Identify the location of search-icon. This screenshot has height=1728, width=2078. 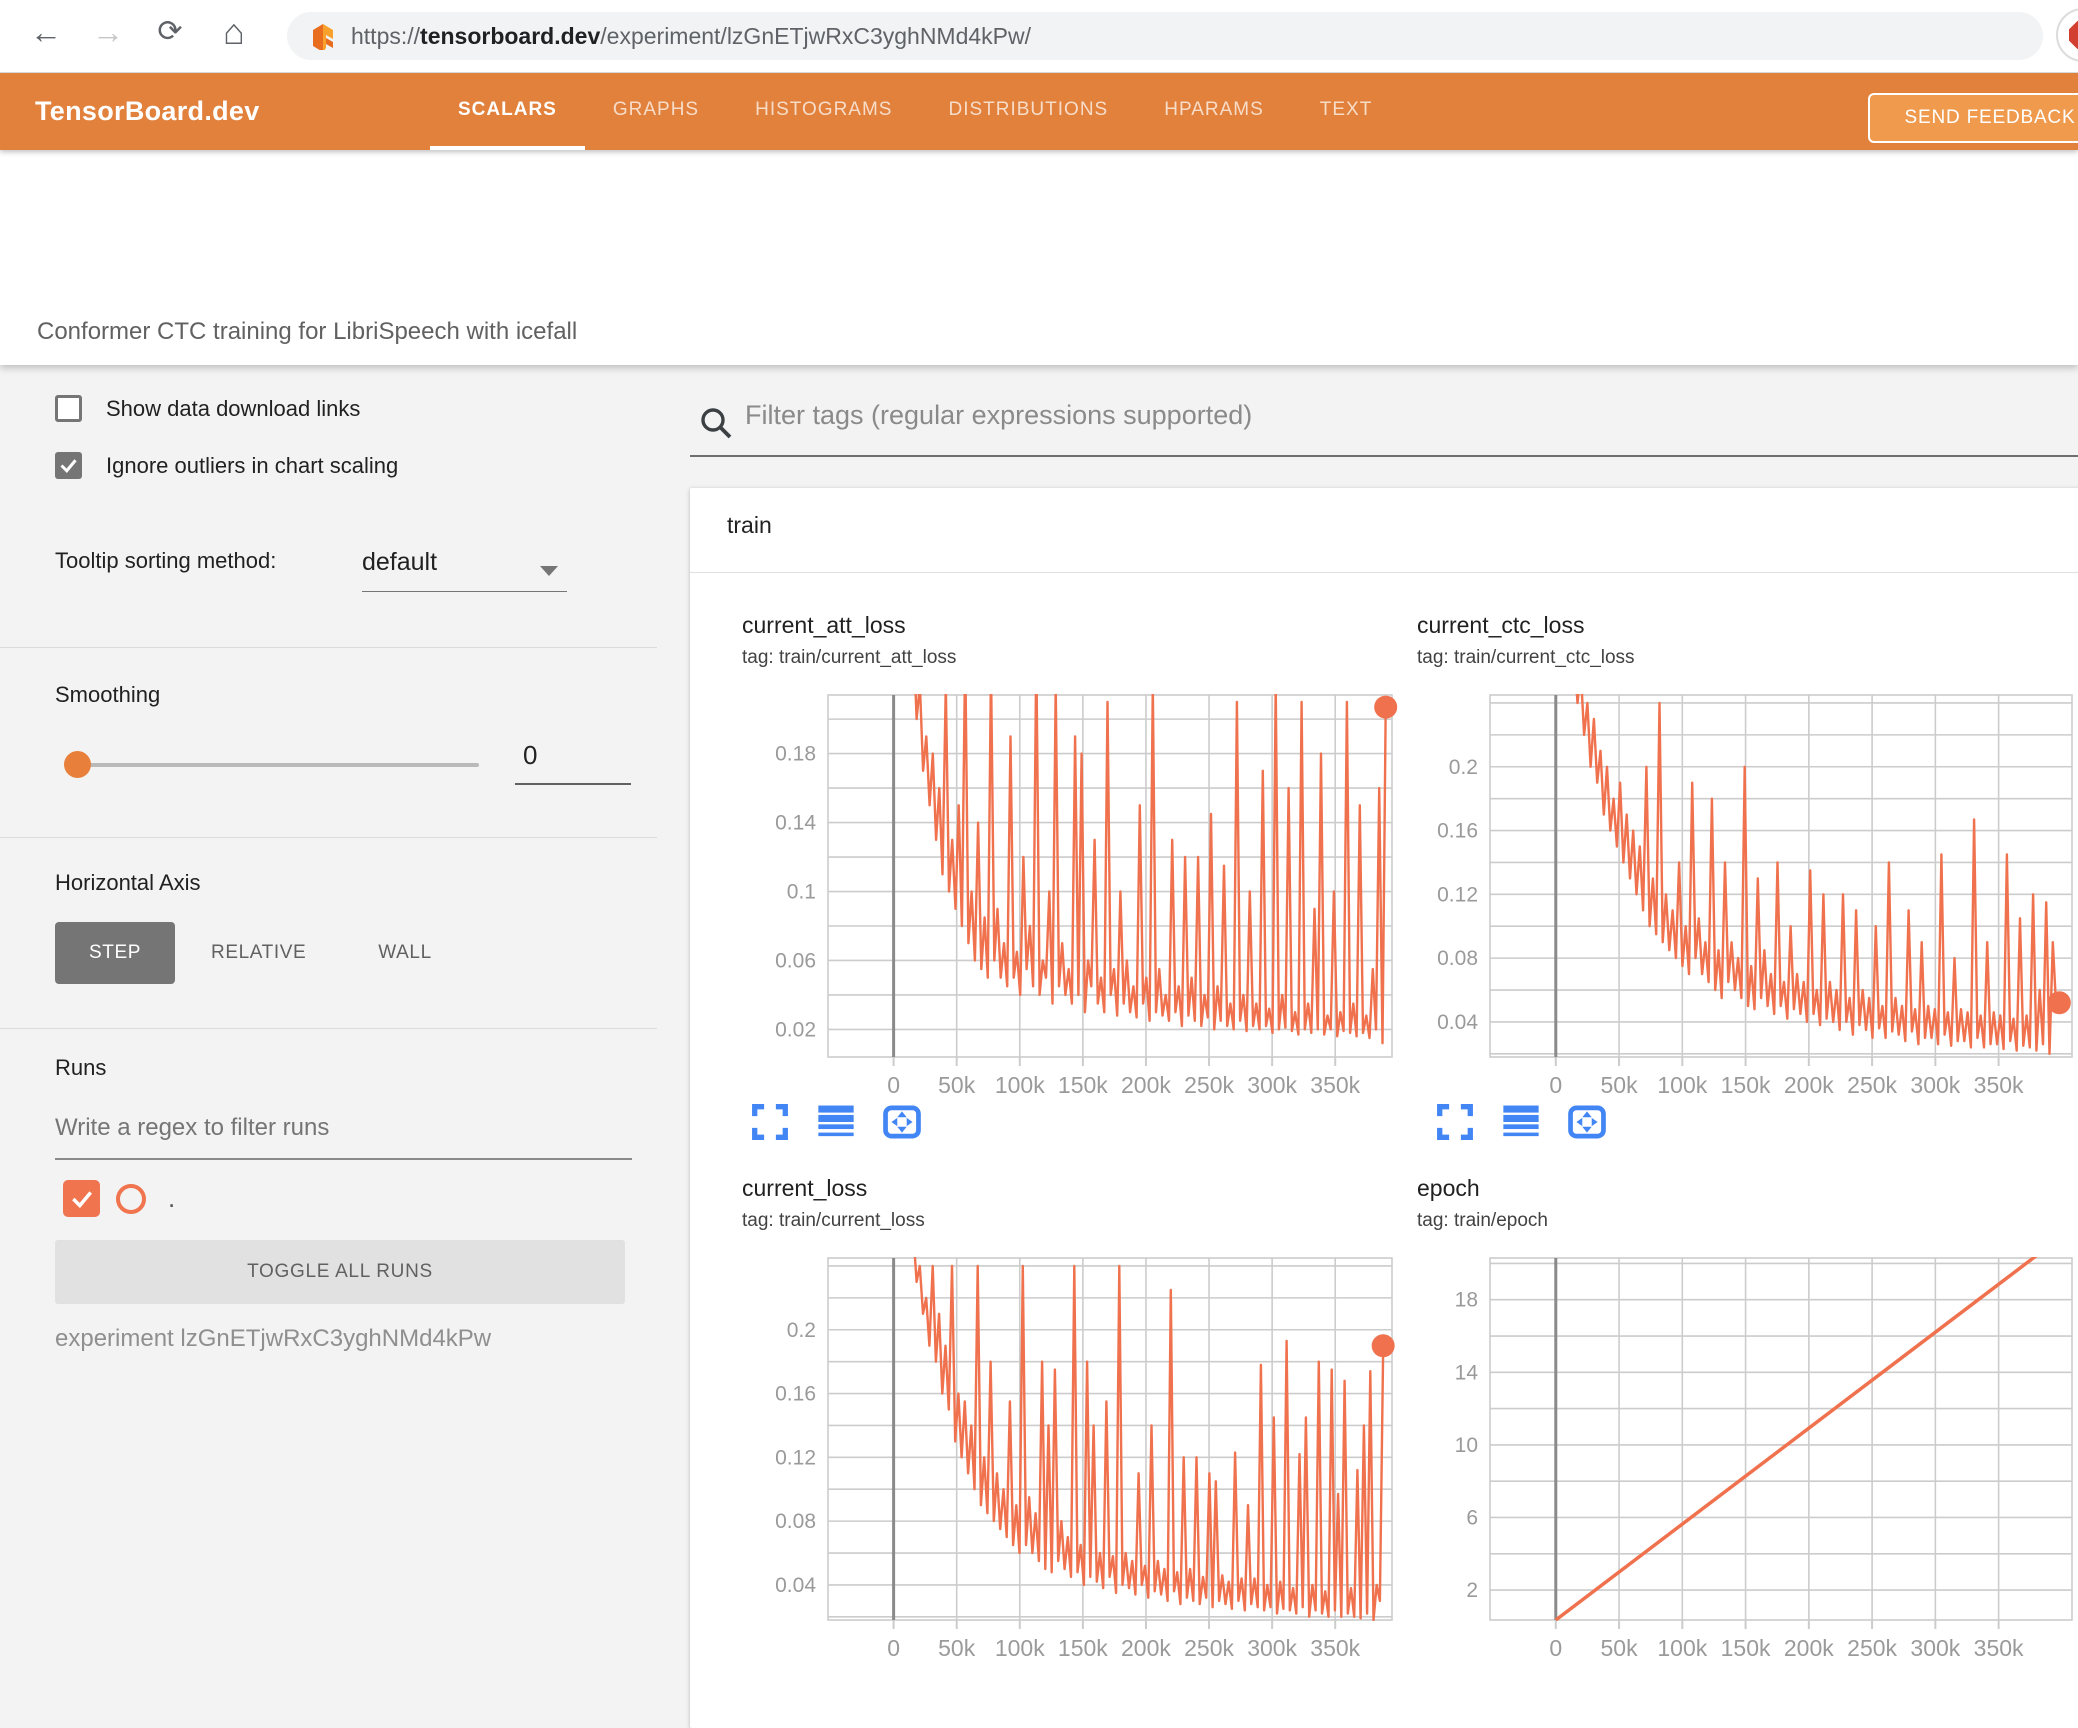
(716, 423).